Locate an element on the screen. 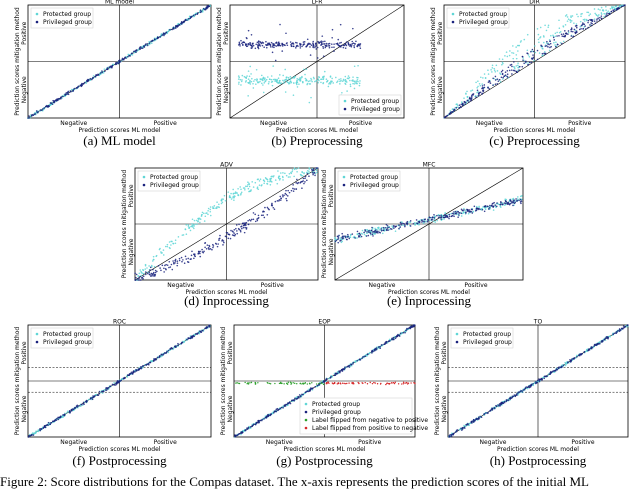  subfigure-caption: (h) Postprocessing is located at coordinates (538, 460).